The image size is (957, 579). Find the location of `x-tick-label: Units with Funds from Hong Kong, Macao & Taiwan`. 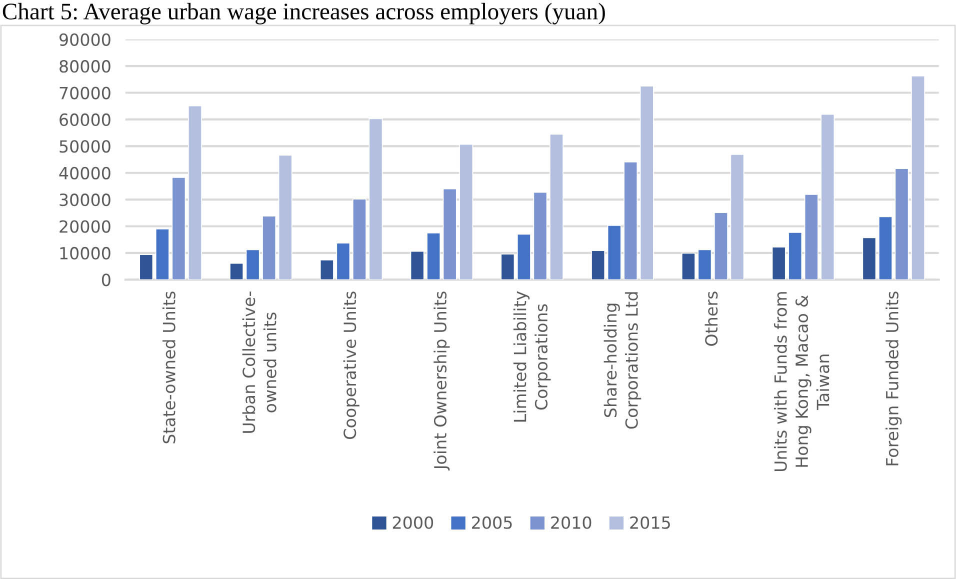

x-tick-label: Units with Funds from Hong Kong, Macao & Taiwan is located at coordinates (802, 382).